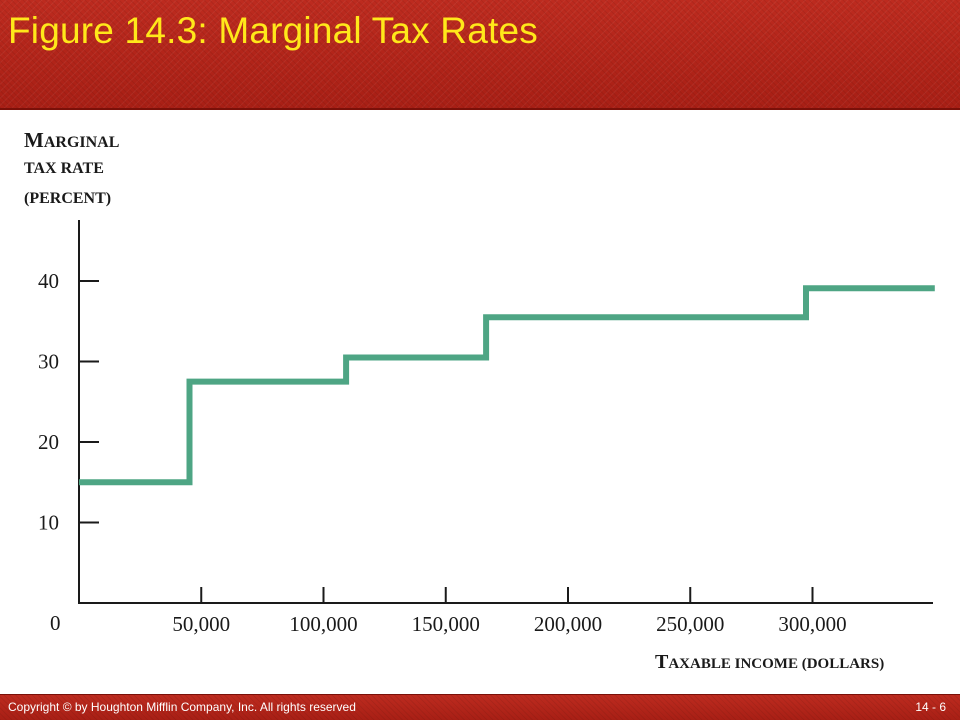  What do you see at coordinates (71, 140) in the screenshot?
I see `y-axis-title-line-1: MARGINAL` at bounding box center [71, 140].